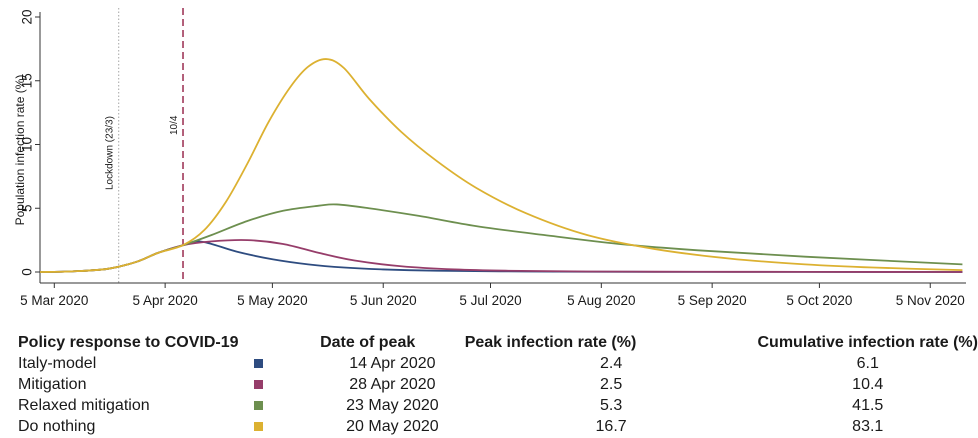 Image resolution: width=978 pixels, height=438 pixels. Describe the element at coordinates (498, 363) in the screenshot. I see `table-row: Italy-model 14 Apr 2020 2.4 6.1` at that location.